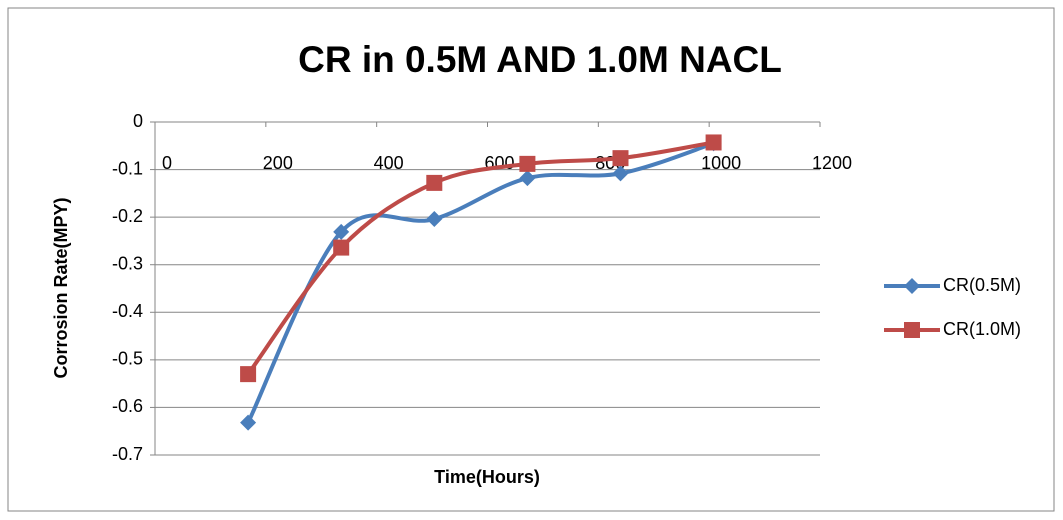  Describe the element at coordinates (389, 163) in the screenshot. I see `x-tick-label: 400` at that location.